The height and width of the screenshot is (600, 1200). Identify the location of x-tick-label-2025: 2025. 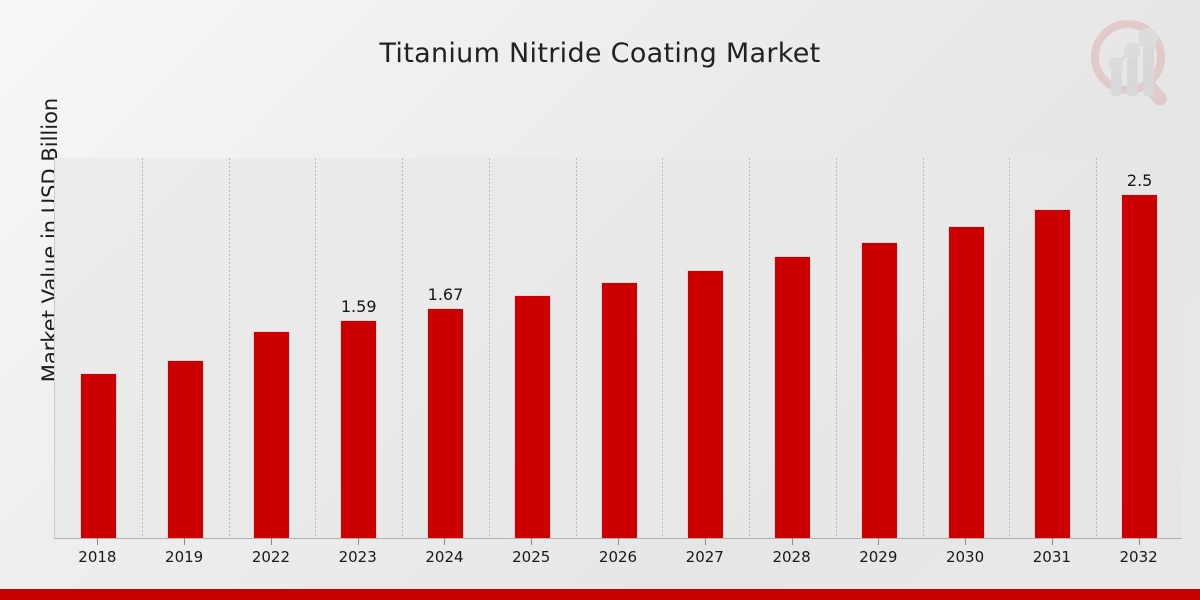
(531, 557).